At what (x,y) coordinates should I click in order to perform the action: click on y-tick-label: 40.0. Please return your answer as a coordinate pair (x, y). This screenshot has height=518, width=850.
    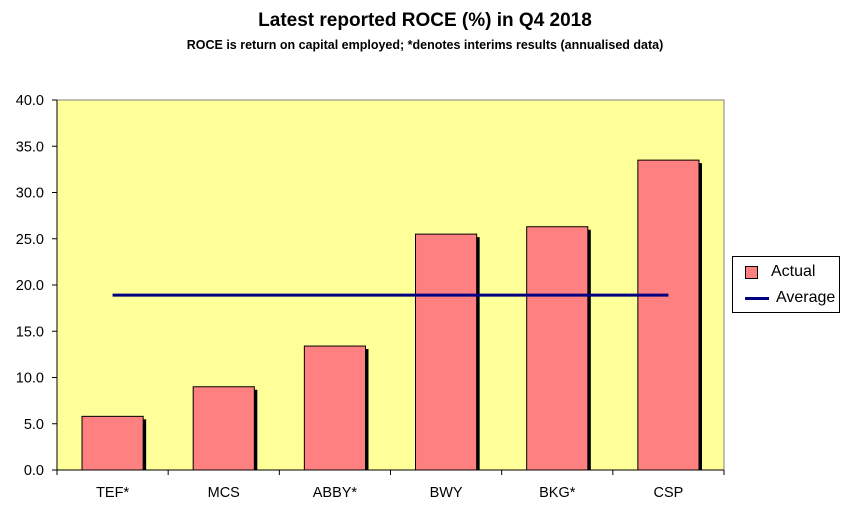
    Looking at the image, I should click on (30, 101).